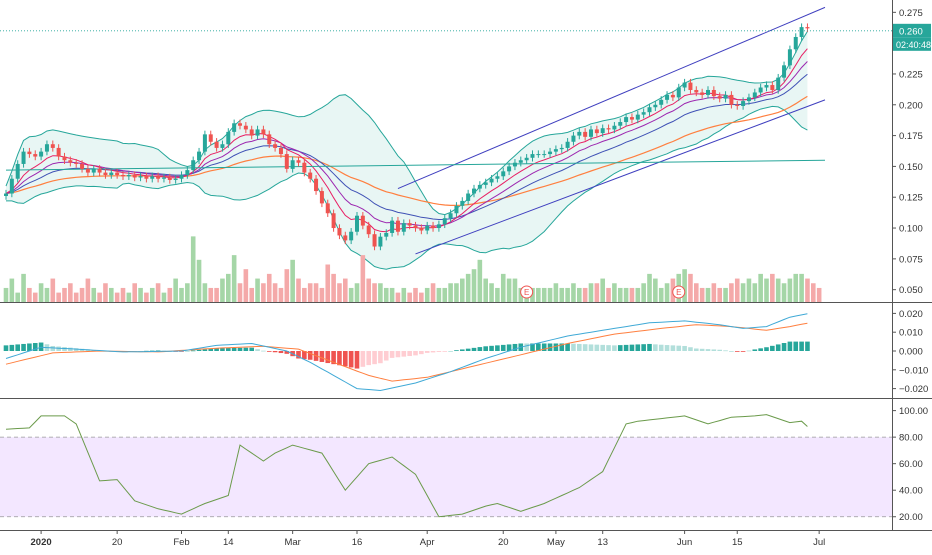 The width and height of the screenshot is (932, 555). What do you see at coordinates (678, 292) in the screenshot?
I see `earnings-marker-label: E` at bounding box center [678, 292].